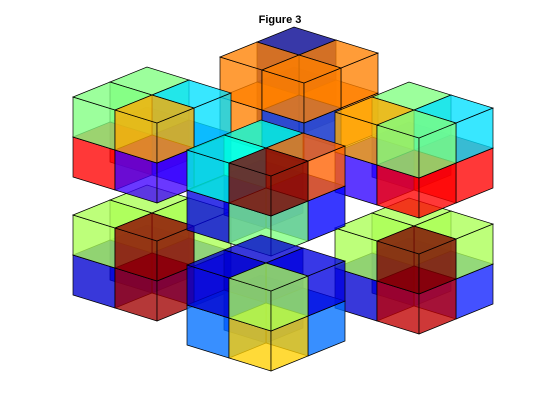 The height and width of the screenshot is (420, 560). I want to click on figure-title: Figure 3, so click(280, 20).